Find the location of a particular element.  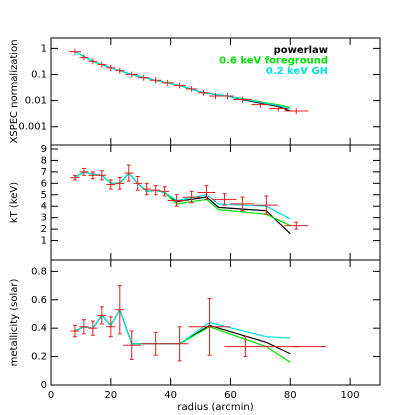

y-tick-label: 0.8 is located at coordinates (39, 271).